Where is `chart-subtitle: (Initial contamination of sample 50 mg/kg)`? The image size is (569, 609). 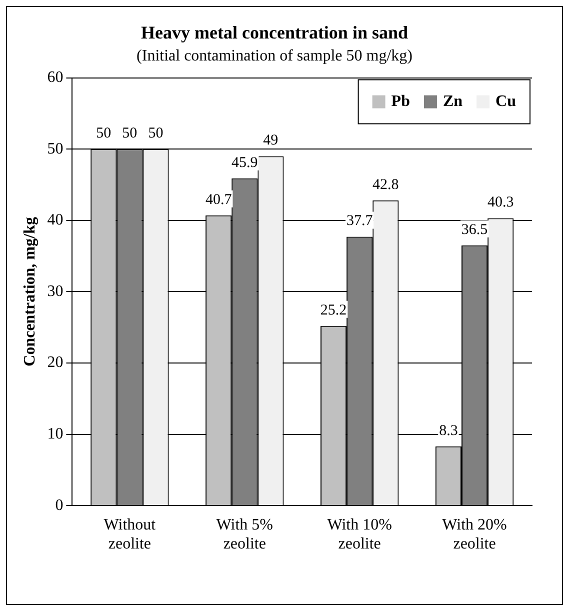 chart-subtitle: (Initial contamination of sample 50 mg/kg) is located at coordinates (274, 55).